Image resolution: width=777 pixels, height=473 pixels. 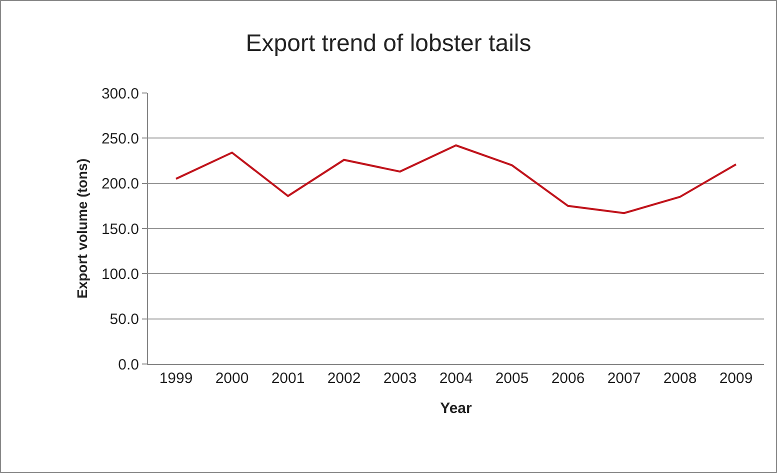 What do you see at coordinates (736, 378) in the screenshot?
I see `x-tick-label: 2009` at bounding box center [736, 378].